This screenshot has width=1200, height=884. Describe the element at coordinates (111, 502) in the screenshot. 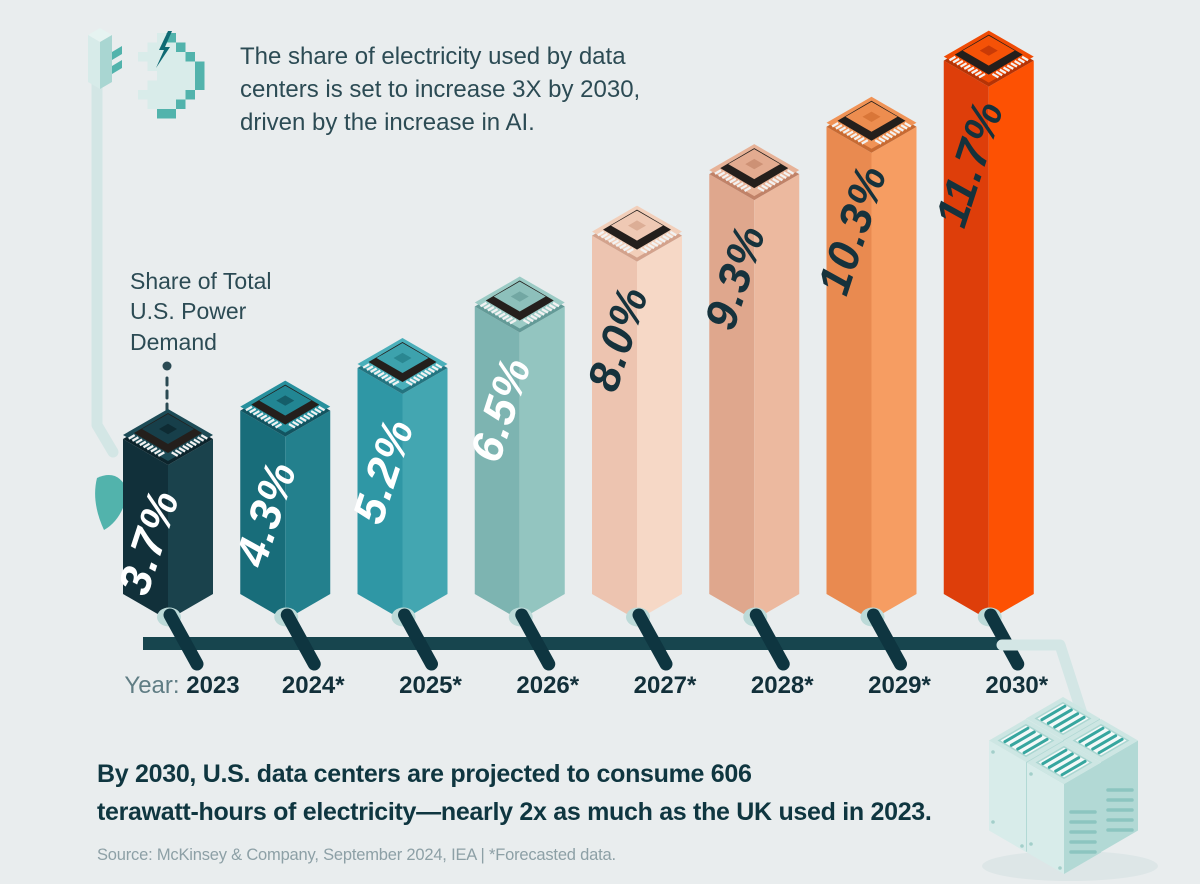

I see `cord-arrow-tip` at that location.